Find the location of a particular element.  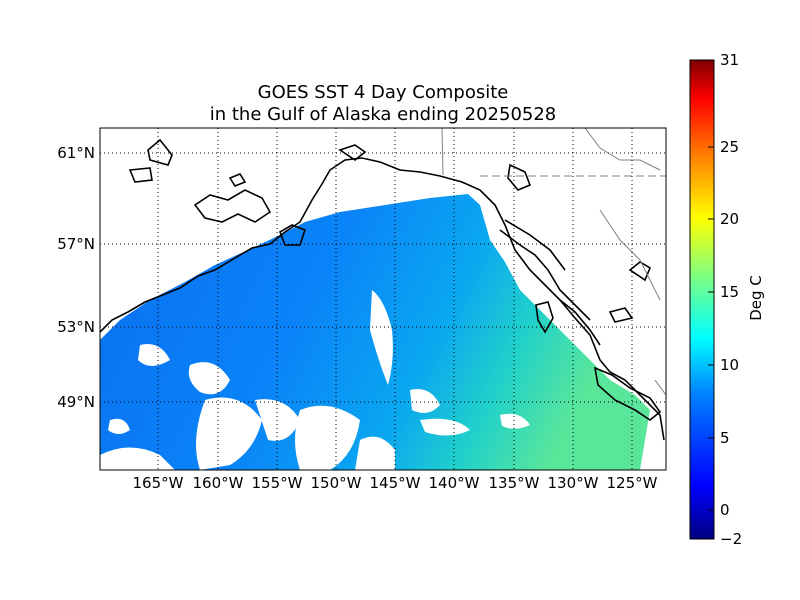

map-title-line1: GOES SST 4 Day Composite is located at coordinates (383, 92).